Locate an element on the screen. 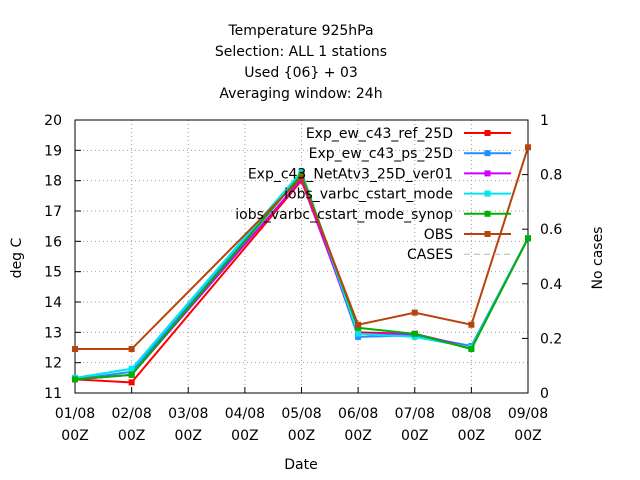 Image resolution: width=640 pixels, height=480 pixels. y-tick-label: 11 is located at coordinates (53, 394).